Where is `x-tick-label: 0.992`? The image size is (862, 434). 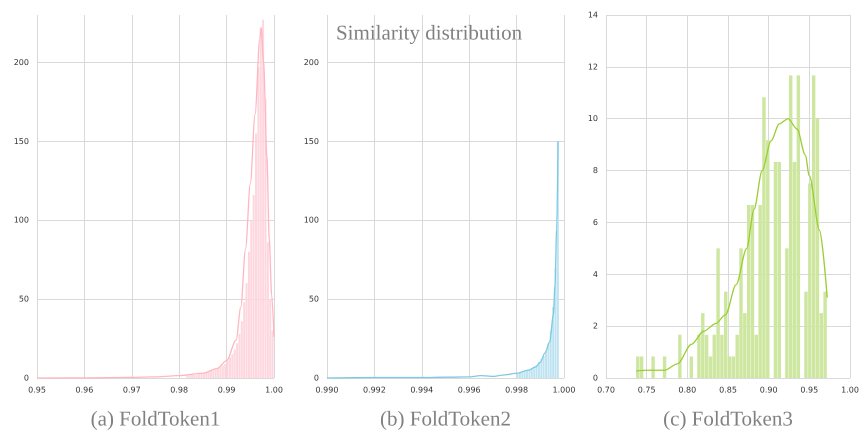 x-tick-label: 0.992 is located at coordinates (374, 390).